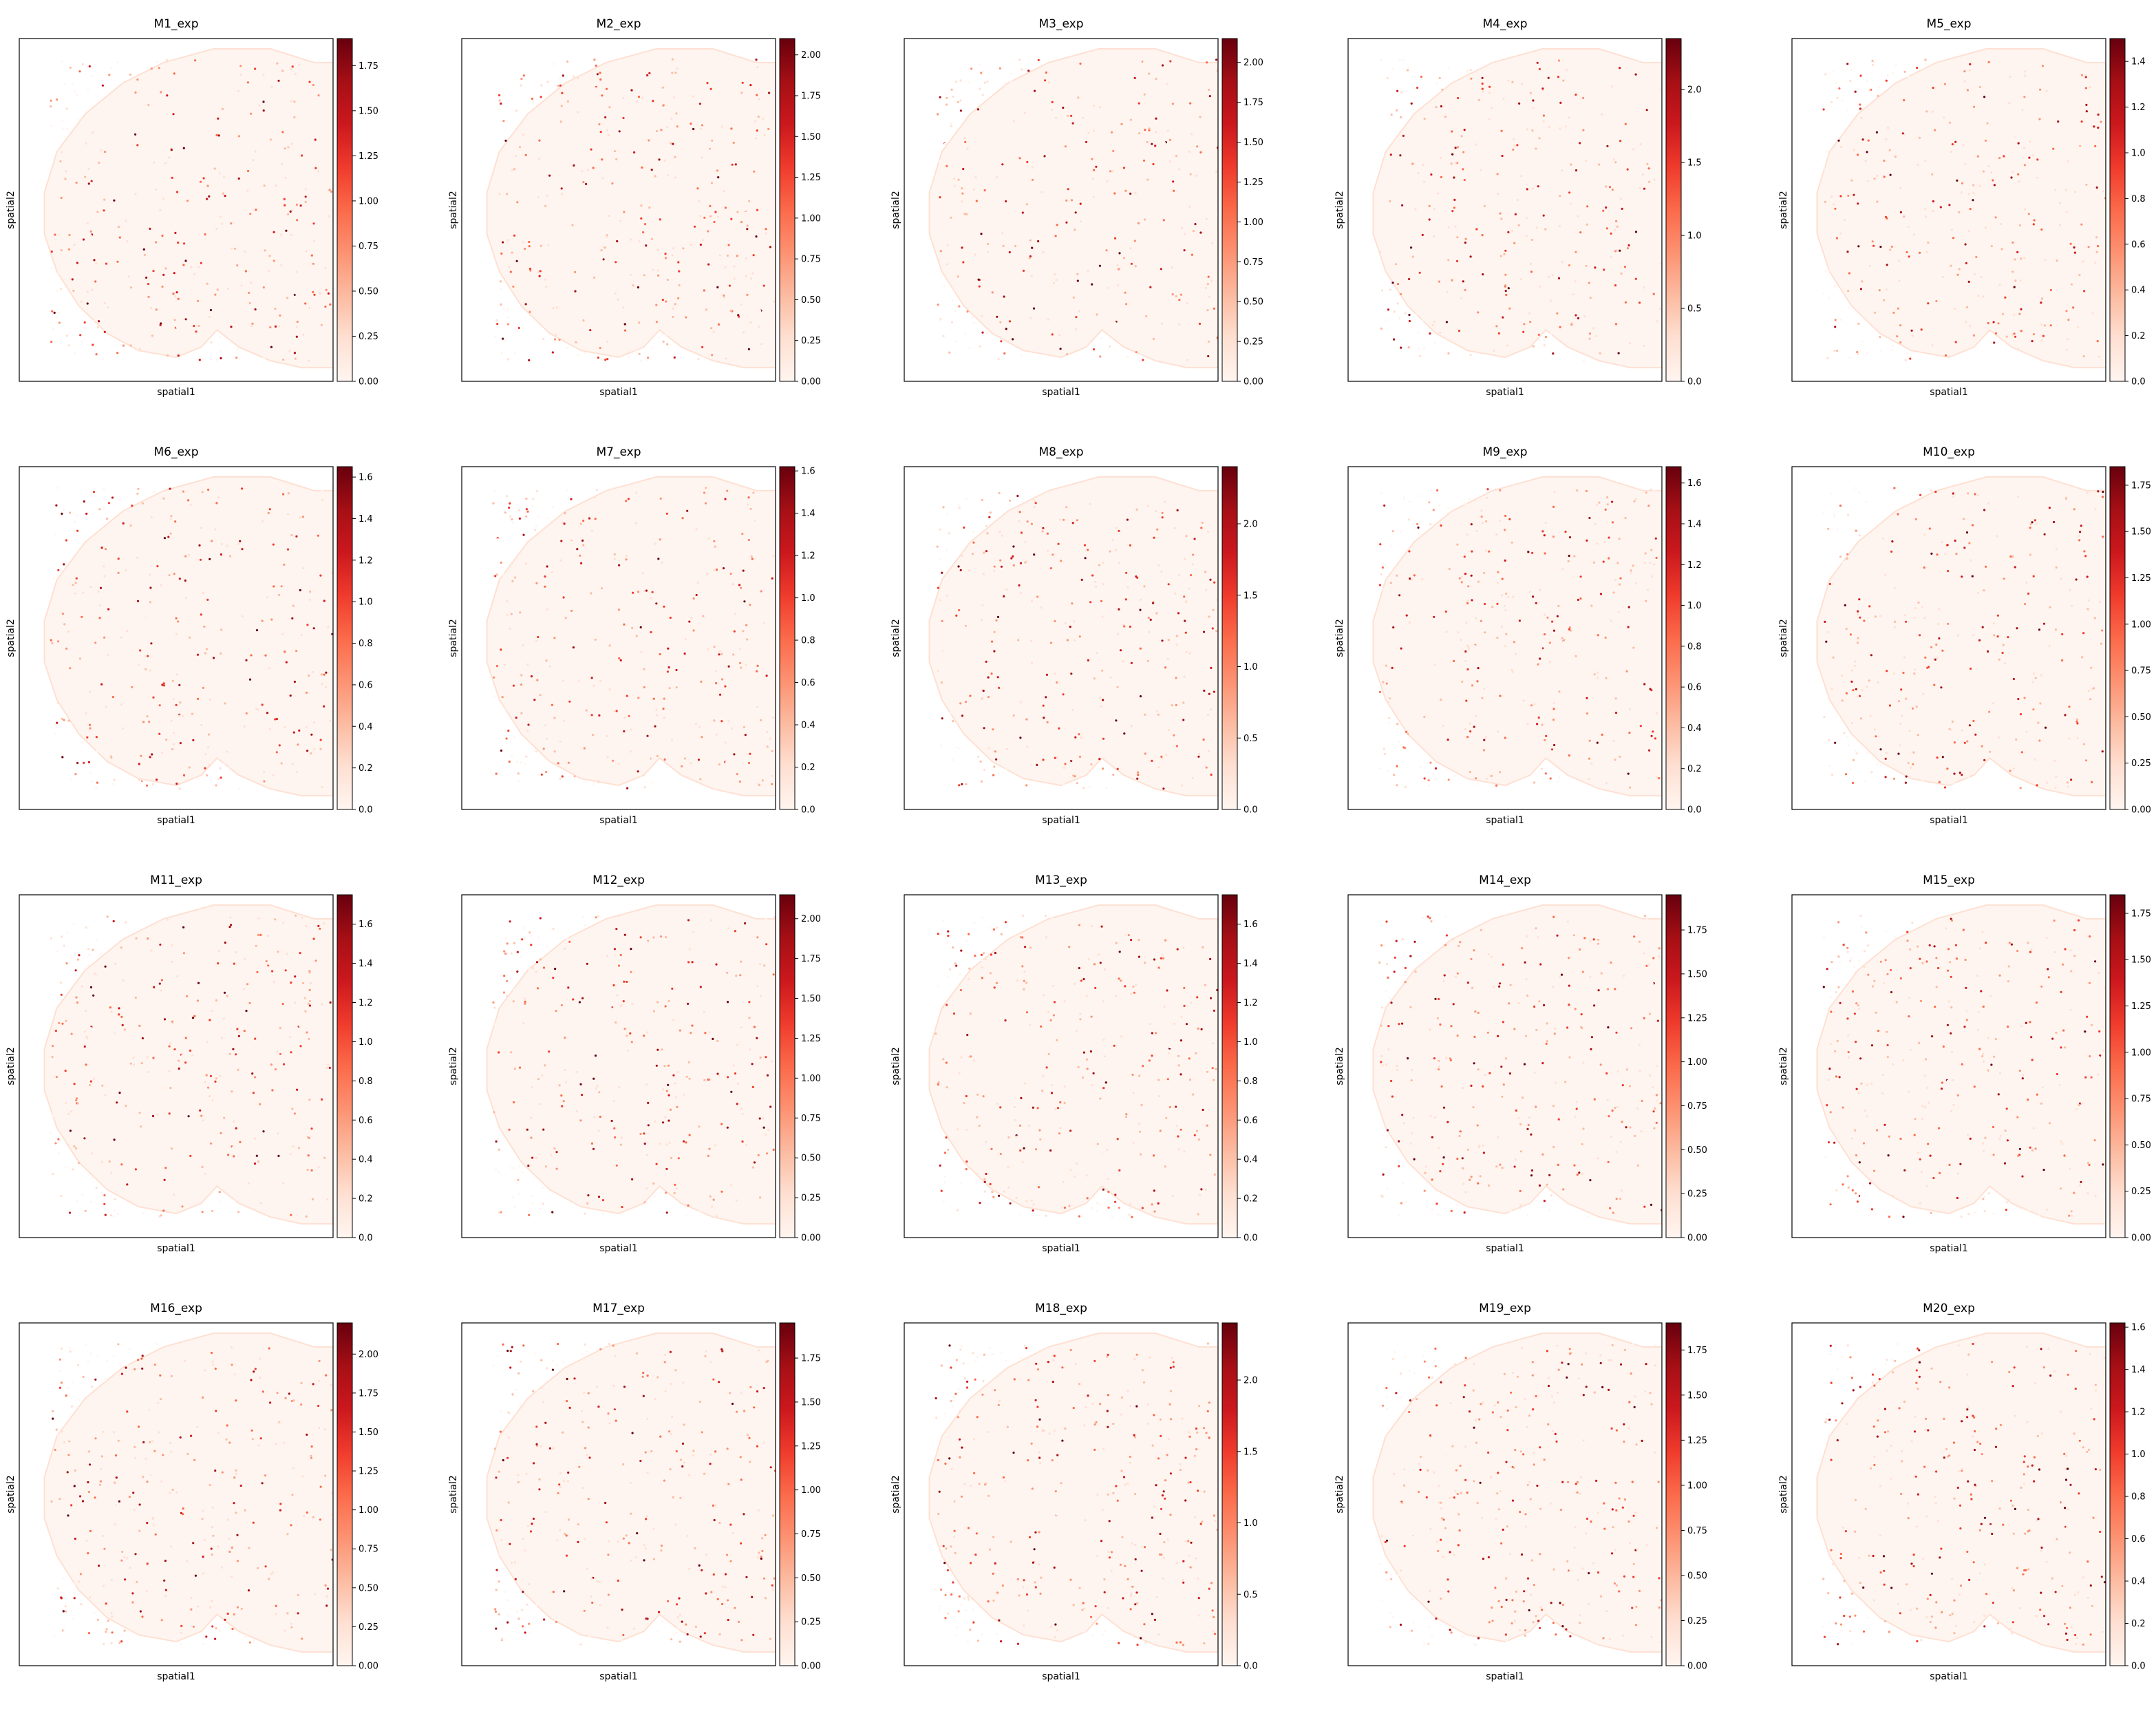  What do you see at coordinates (344, 638) in the screenshot?
I see `colorbar` at bounding box center [344, 638].